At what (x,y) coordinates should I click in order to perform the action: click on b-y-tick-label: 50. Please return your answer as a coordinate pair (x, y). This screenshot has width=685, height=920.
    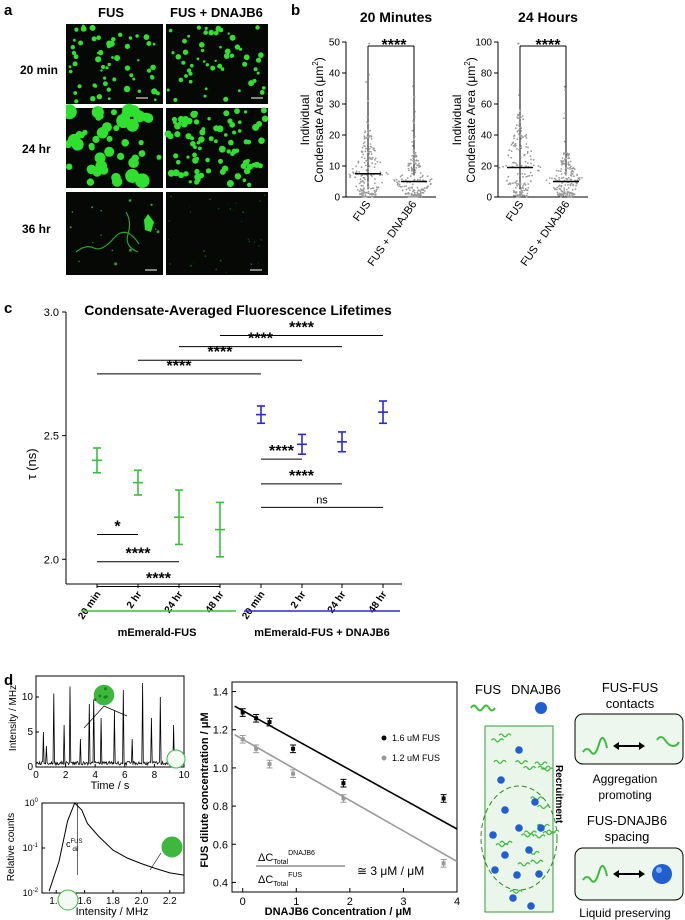
    Looking at the image, I should click on (335, 43).